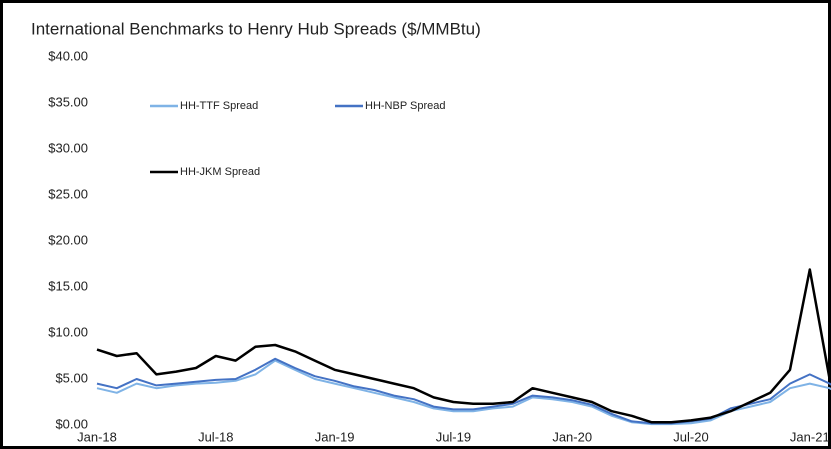 The image size is (831, 449). Describe the element at coordinates (71, 377) in the screenshot. I see `y-tick-label: $5.00` at that location.